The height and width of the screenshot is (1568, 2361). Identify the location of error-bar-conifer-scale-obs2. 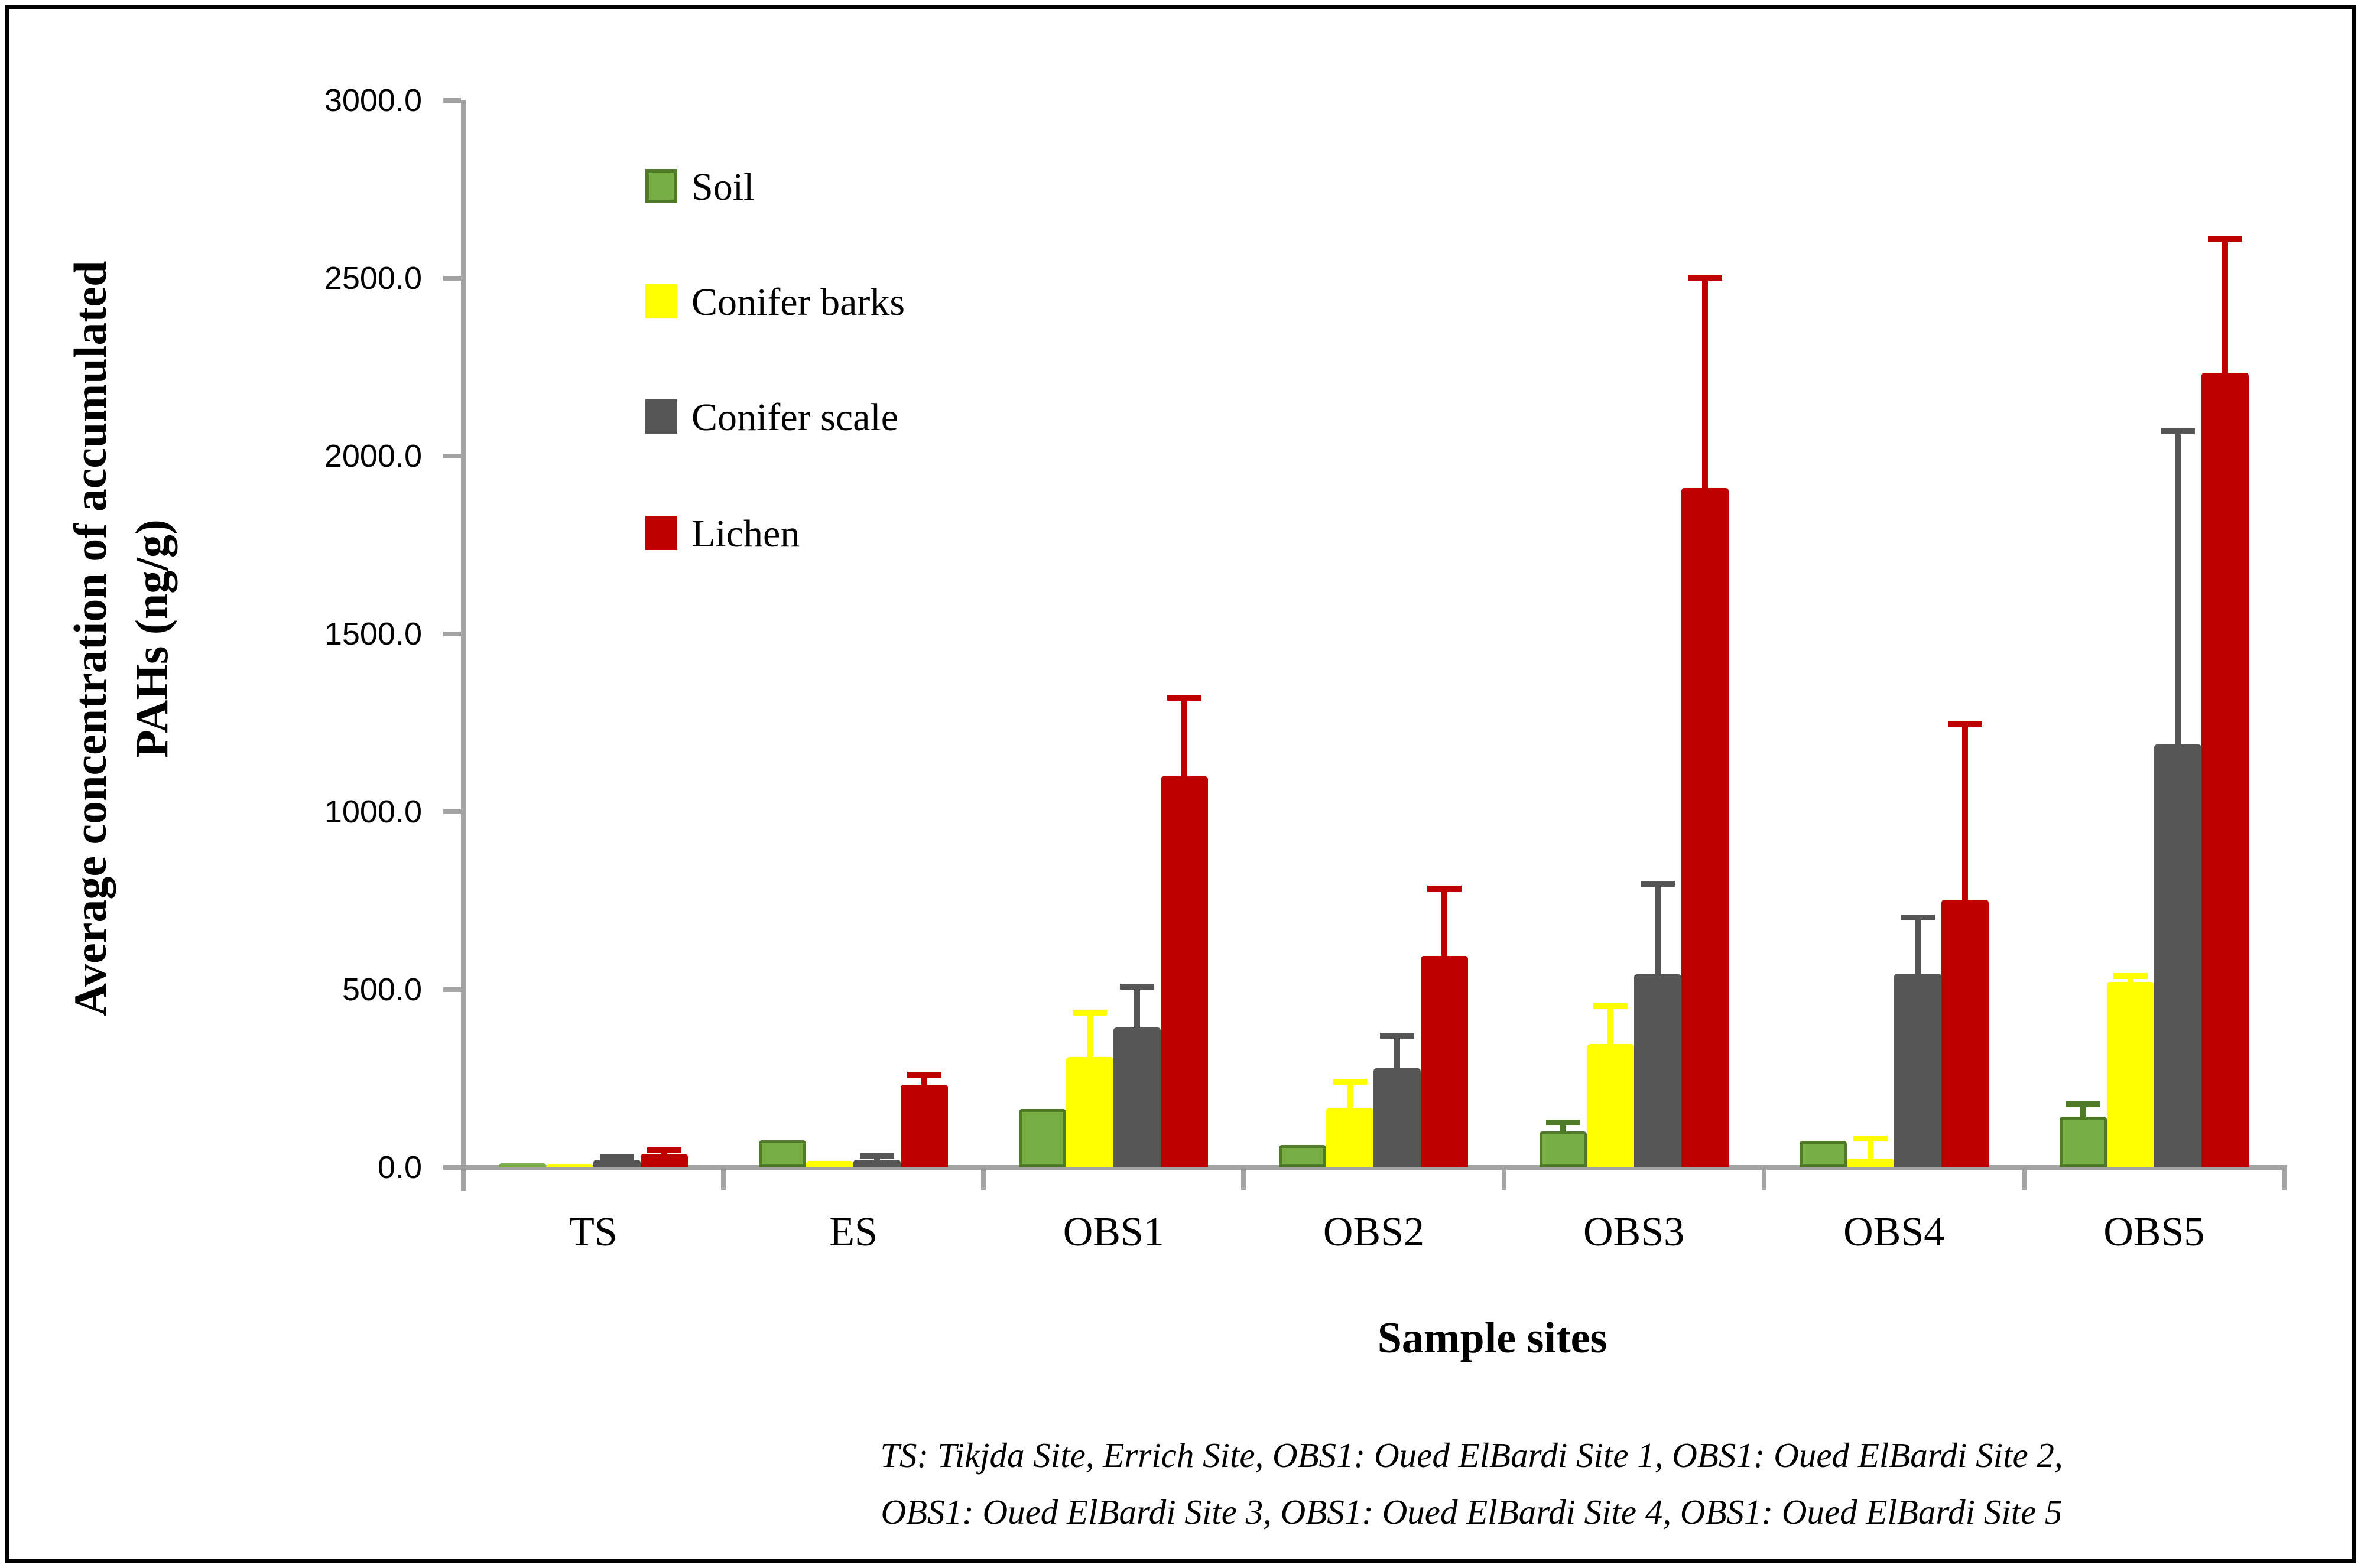
(1397, 1052).